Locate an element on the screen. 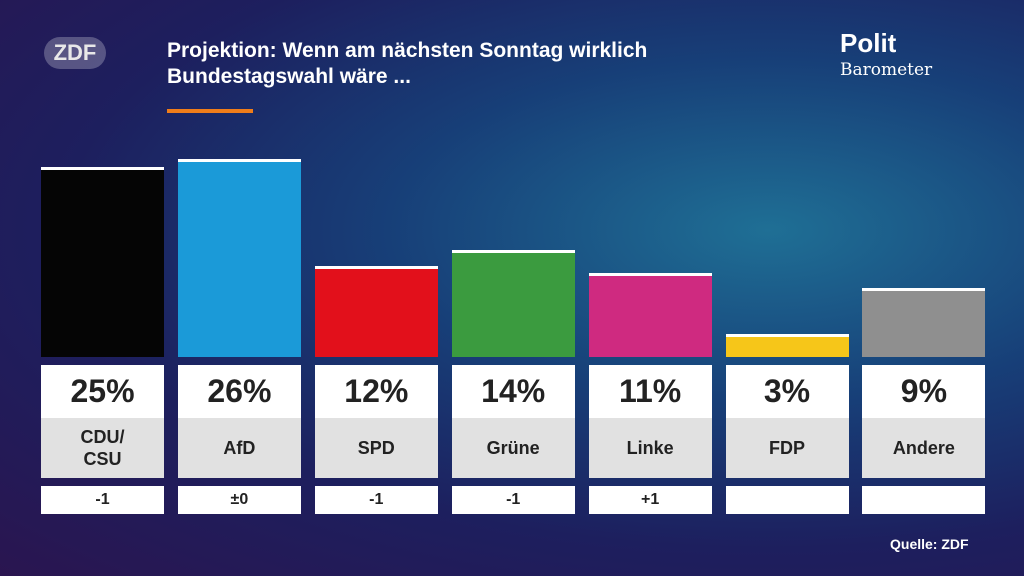 The height and width of the screenshot is (576, 1024). category-label: SPD is located at coordinates (376, 448).